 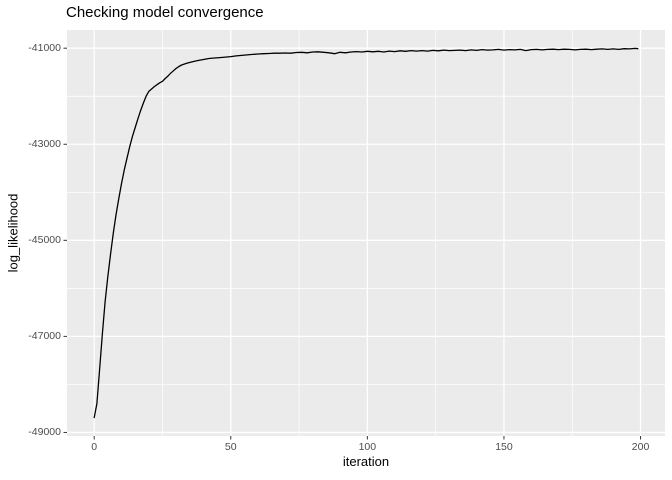 I want to click on chart-title: Checking model convergence, so click(x=165, y=12).